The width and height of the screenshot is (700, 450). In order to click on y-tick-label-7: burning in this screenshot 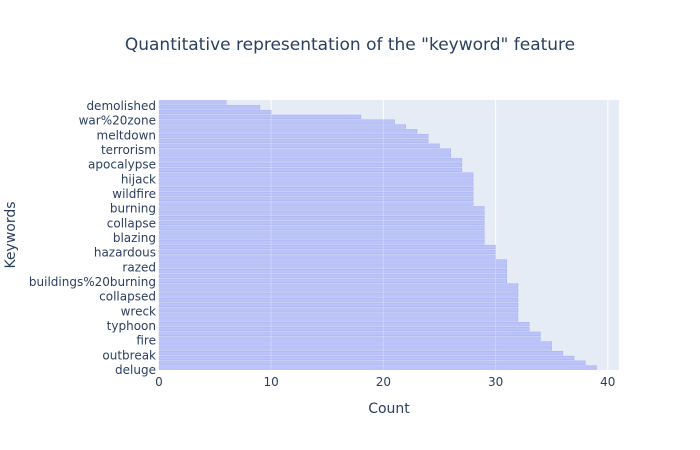, I will do `click(133, 209)`.